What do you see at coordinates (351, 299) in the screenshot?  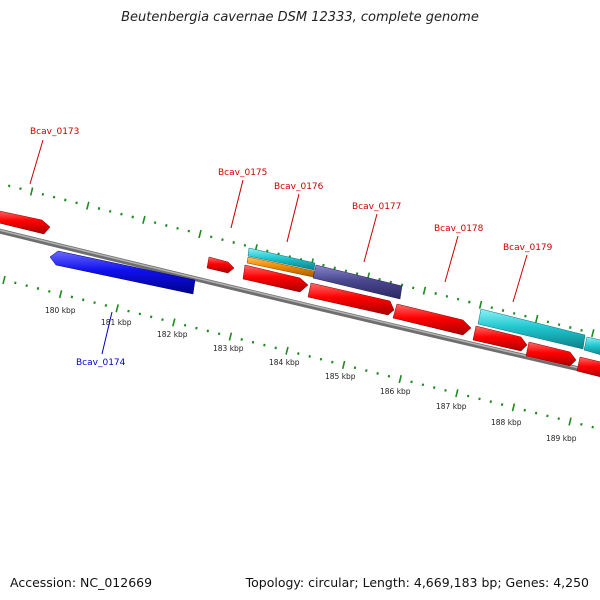 I see `gene-feature-red-0177b` at bounding box center [351, 299].